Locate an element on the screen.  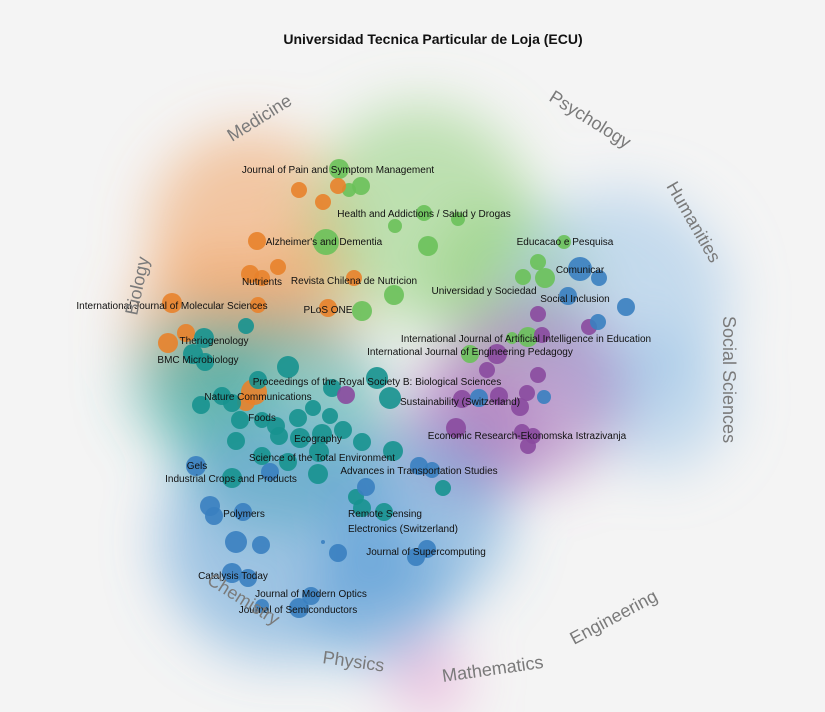
journal-label: Health and Addictions / Salud y Drogas is located at coordinates (423, 214).